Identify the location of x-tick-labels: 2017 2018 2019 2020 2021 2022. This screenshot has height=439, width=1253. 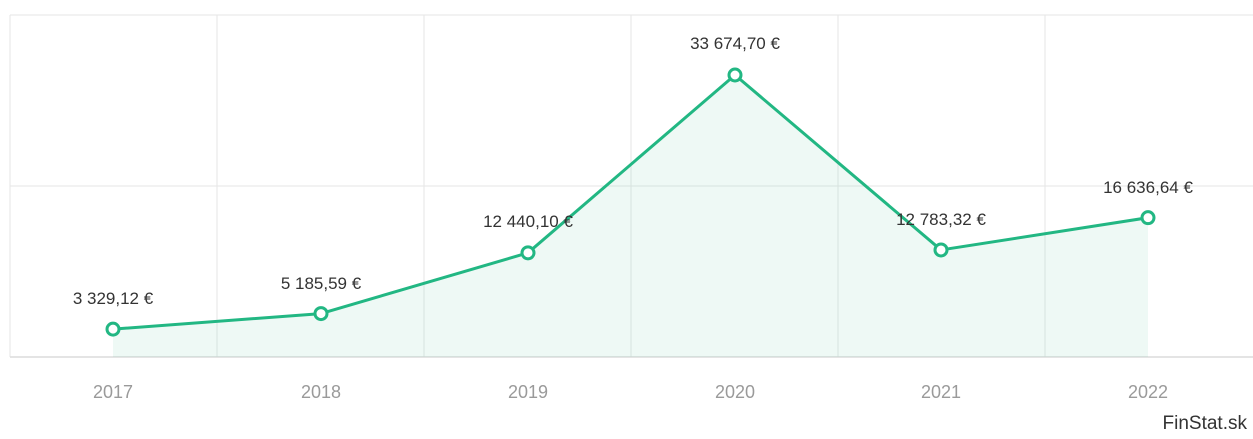
(630, 392).